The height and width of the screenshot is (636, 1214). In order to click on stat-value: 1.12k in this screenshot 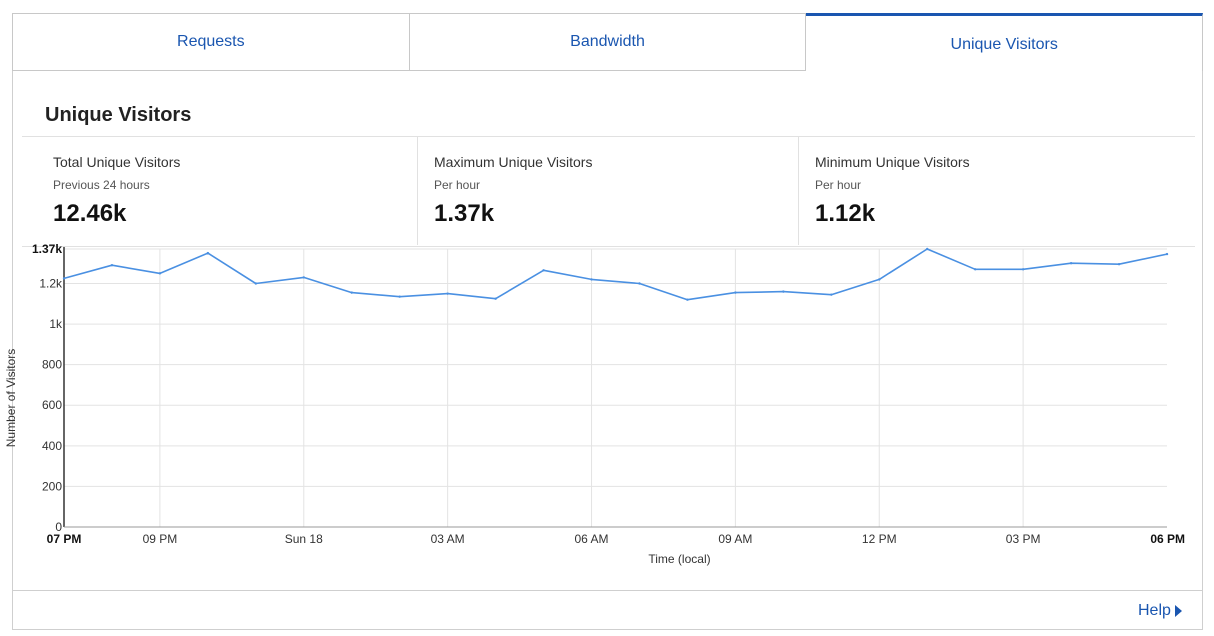, I will do `click(845, 213)`.